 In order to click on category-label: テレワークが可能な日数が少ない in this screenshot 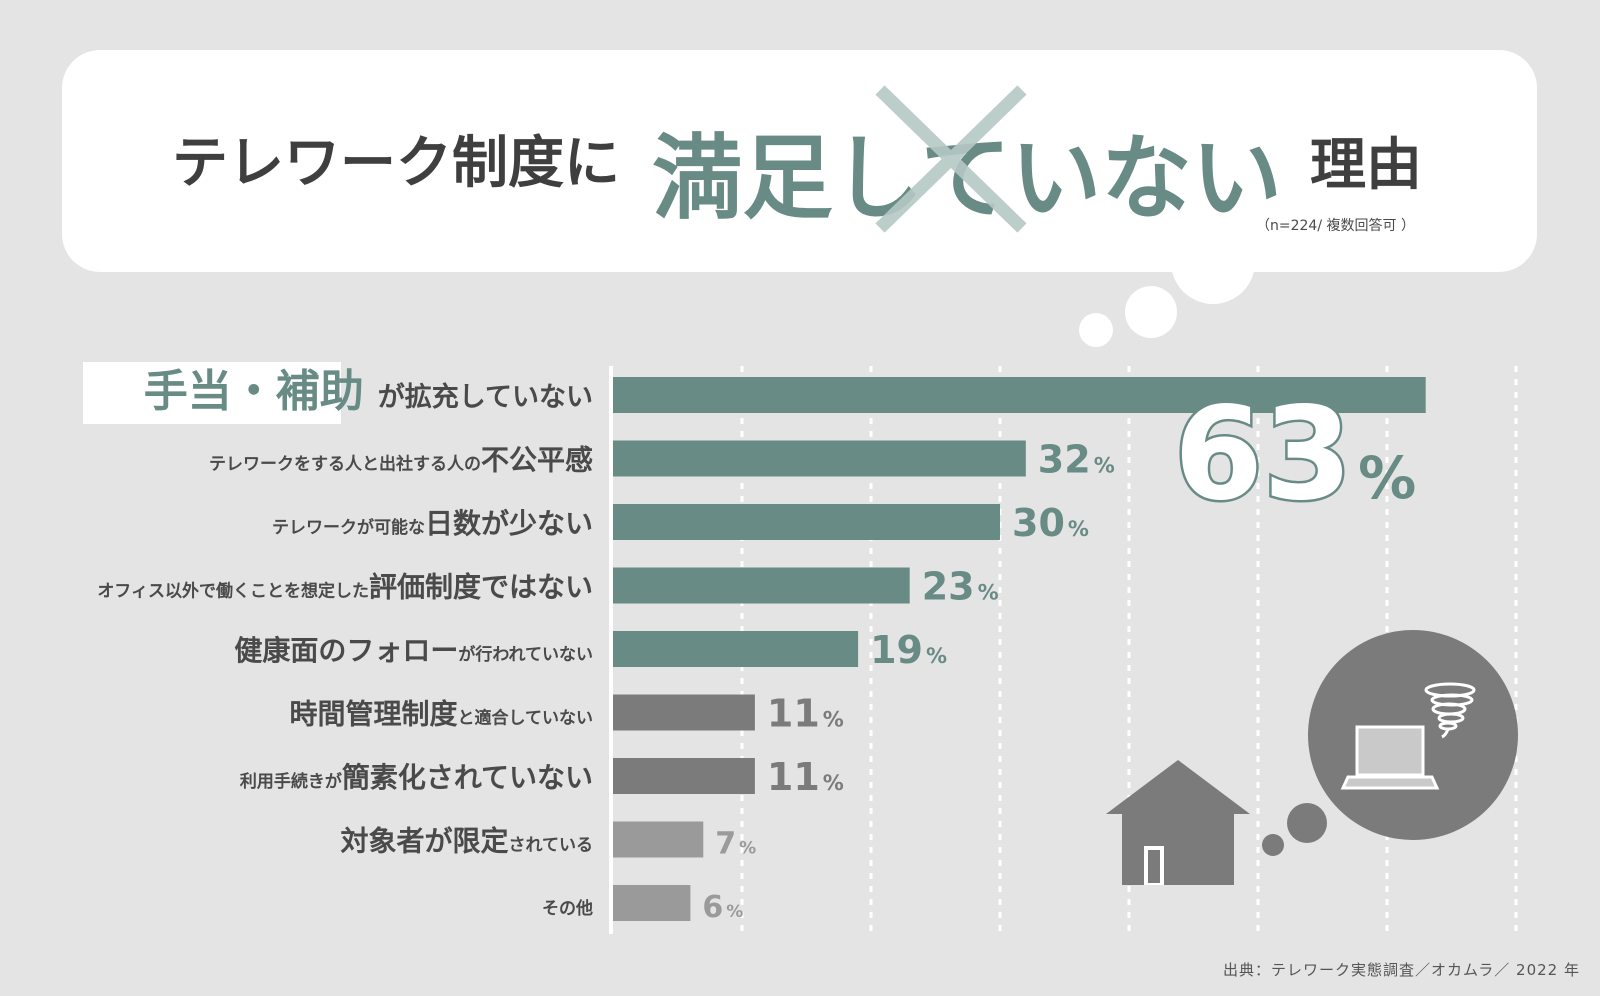, I will do `click(432, 523)`.